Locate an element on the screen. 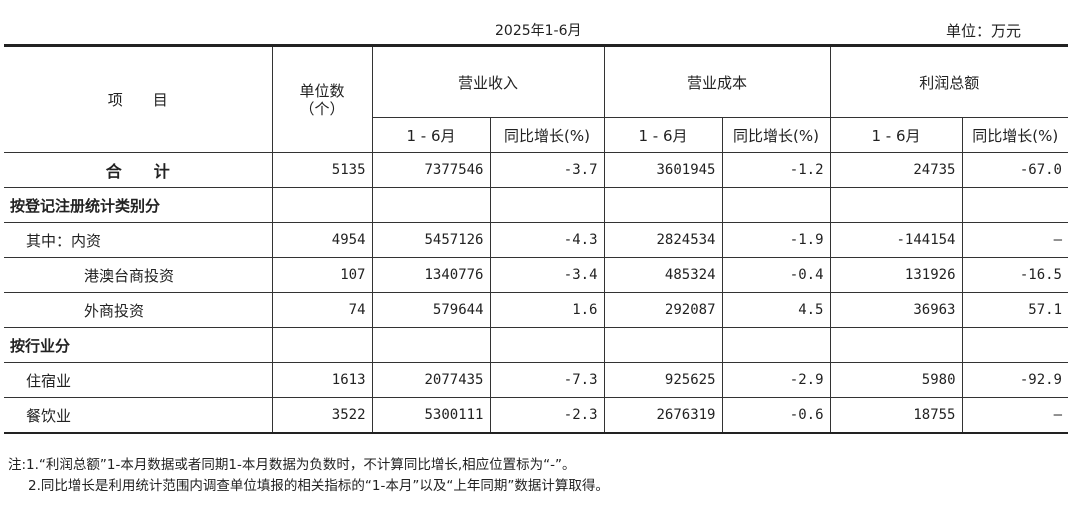 The image size is (1080, 514). table-row: 按行业分 is located at coordinates (536, 345).